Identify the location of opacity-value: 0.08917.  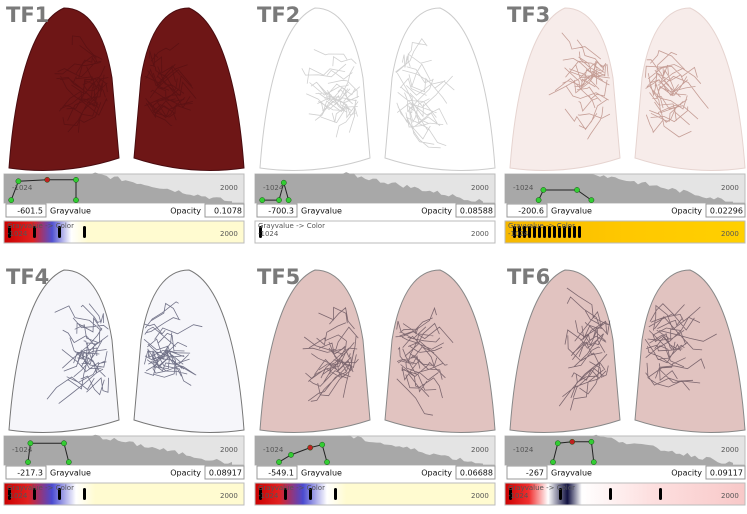
(225, 473).